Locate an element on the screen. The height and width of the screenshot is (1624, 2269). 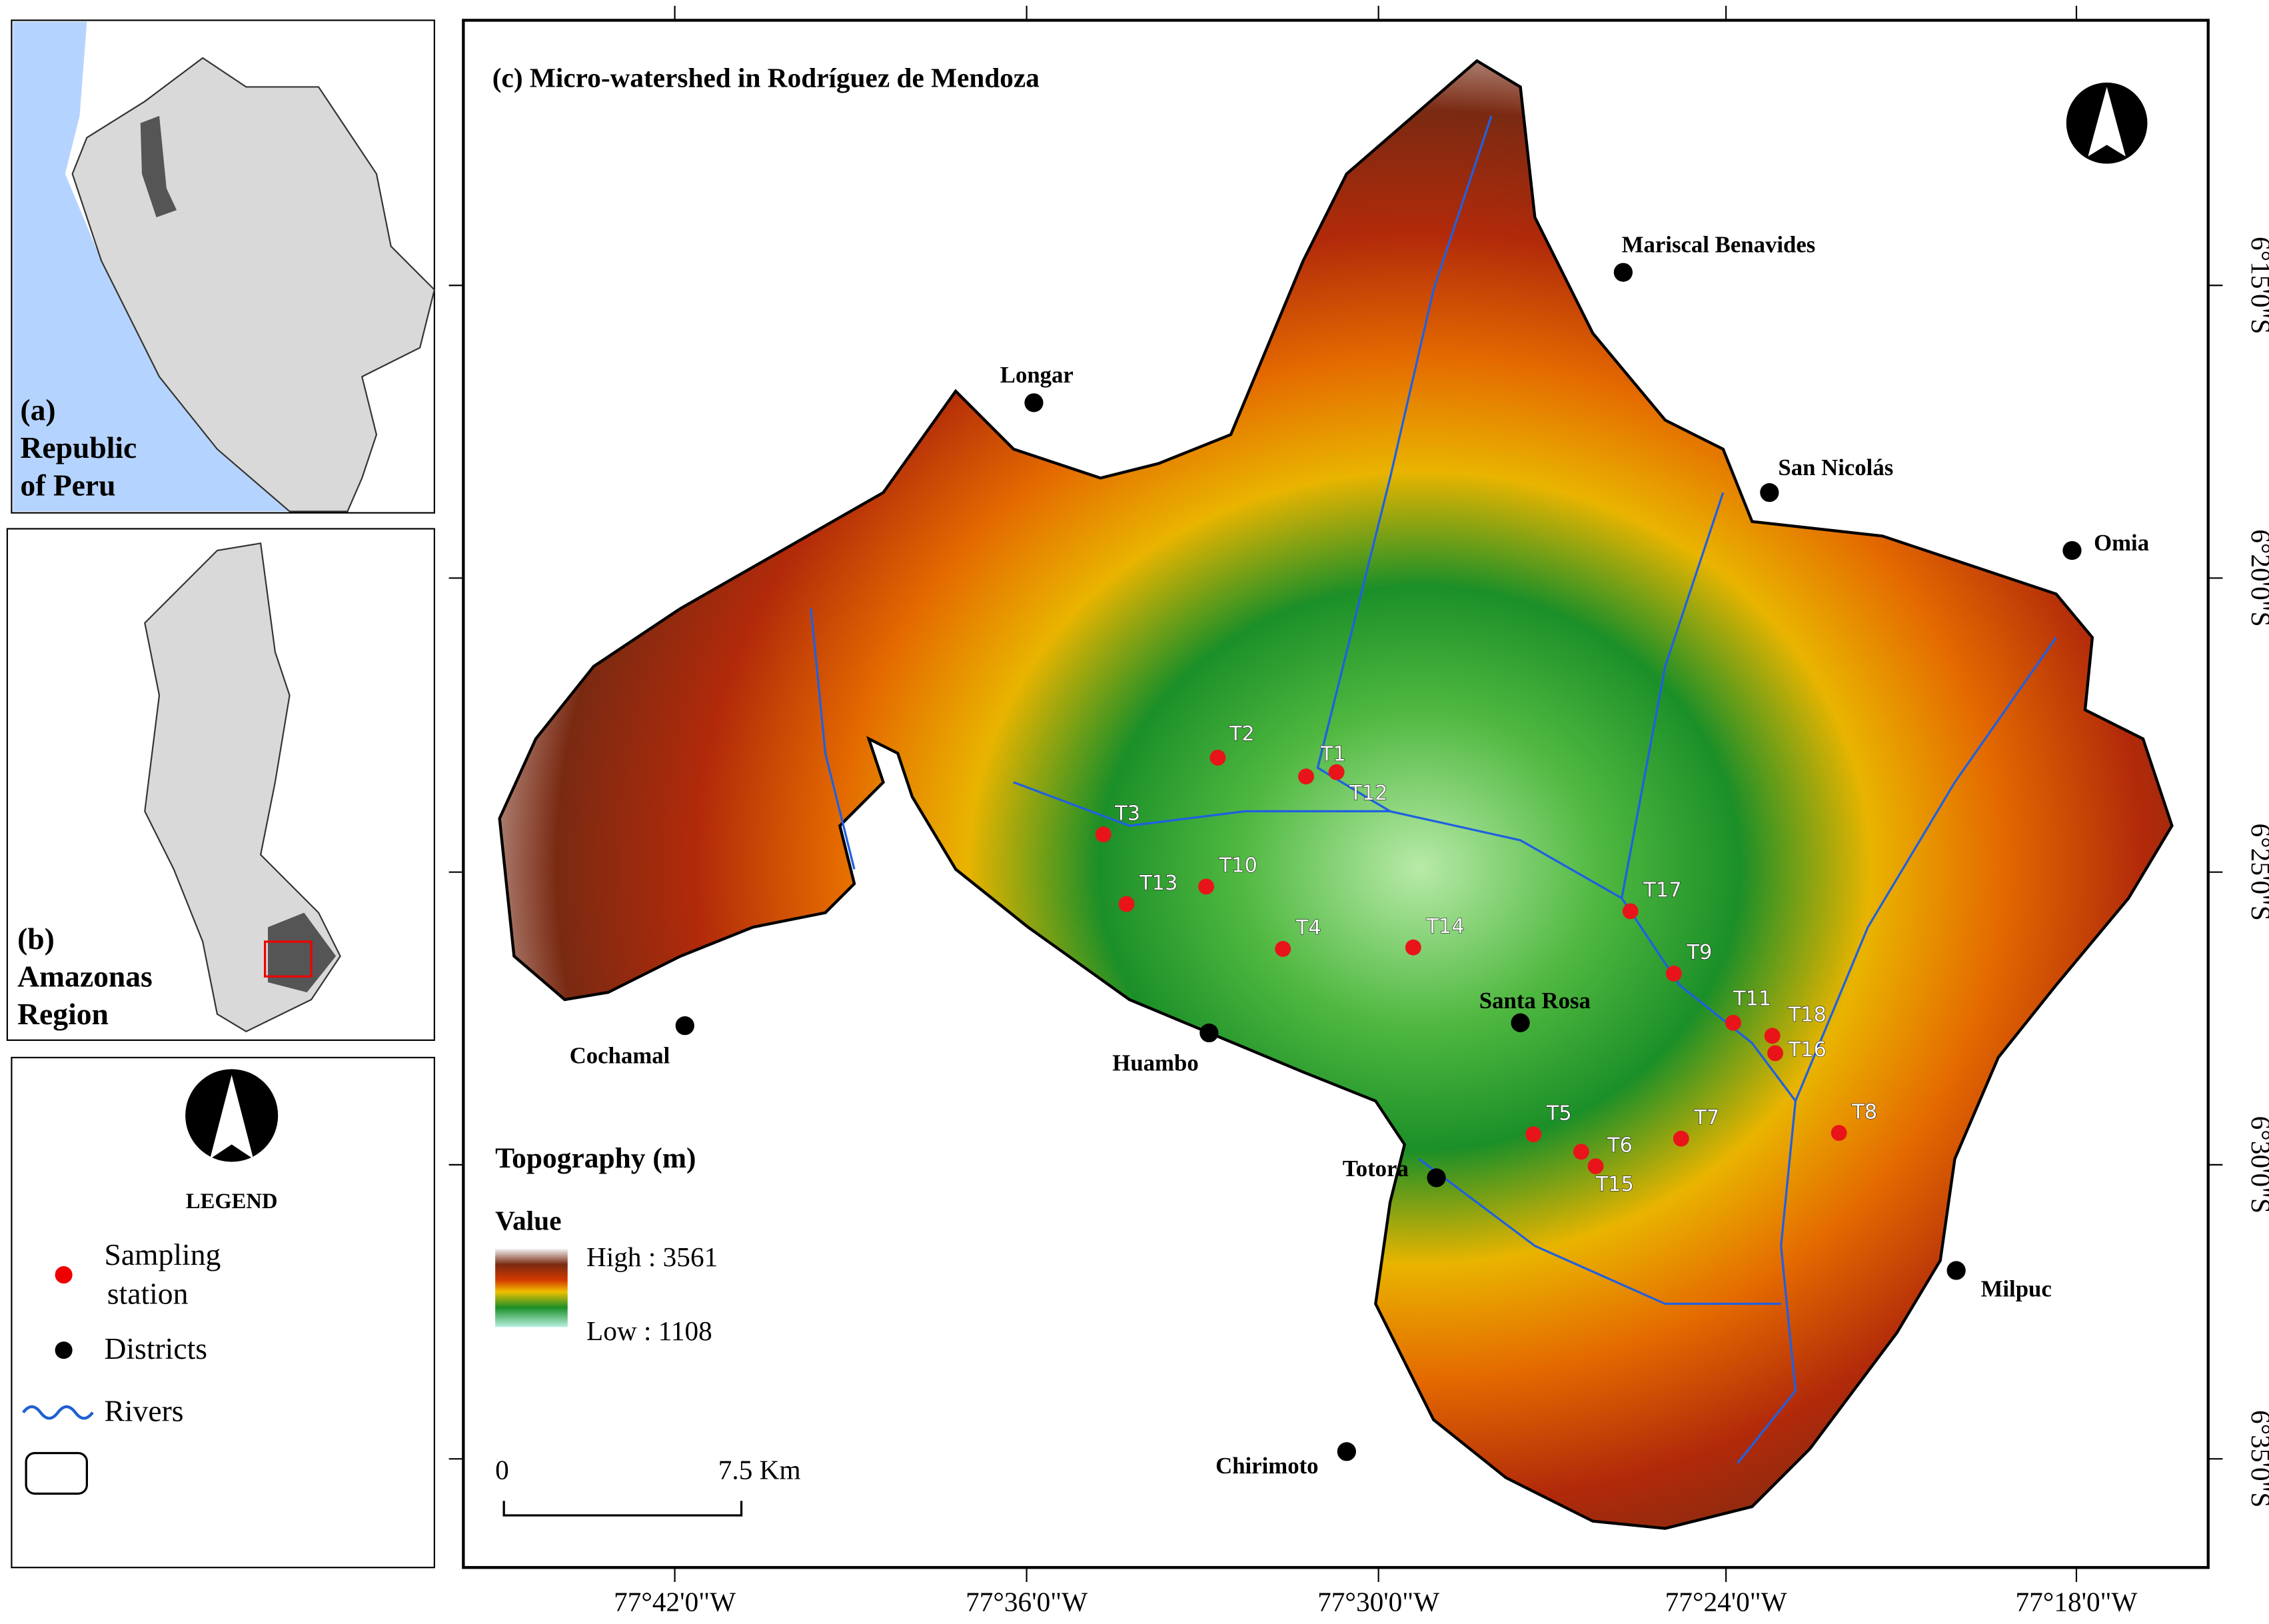
station-label: T8 is located at coordinates (1864, 1112).